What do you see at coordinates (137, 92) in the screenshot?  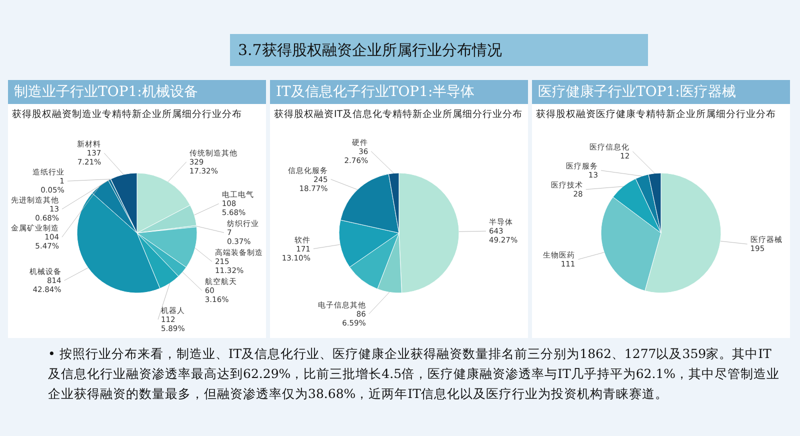 I see `chart-title: 制造业子行业TOP1:机械设备` at bounding box center [137, 92].